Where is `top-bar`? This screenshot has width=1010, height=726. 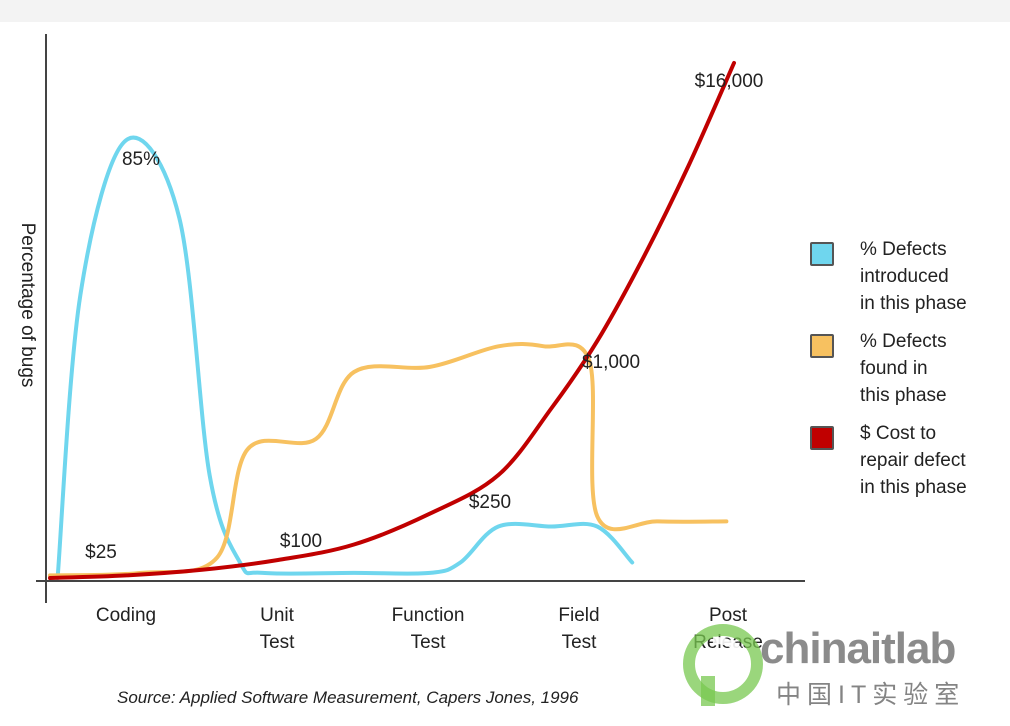
top-bar is located at coordinates (505, 11).